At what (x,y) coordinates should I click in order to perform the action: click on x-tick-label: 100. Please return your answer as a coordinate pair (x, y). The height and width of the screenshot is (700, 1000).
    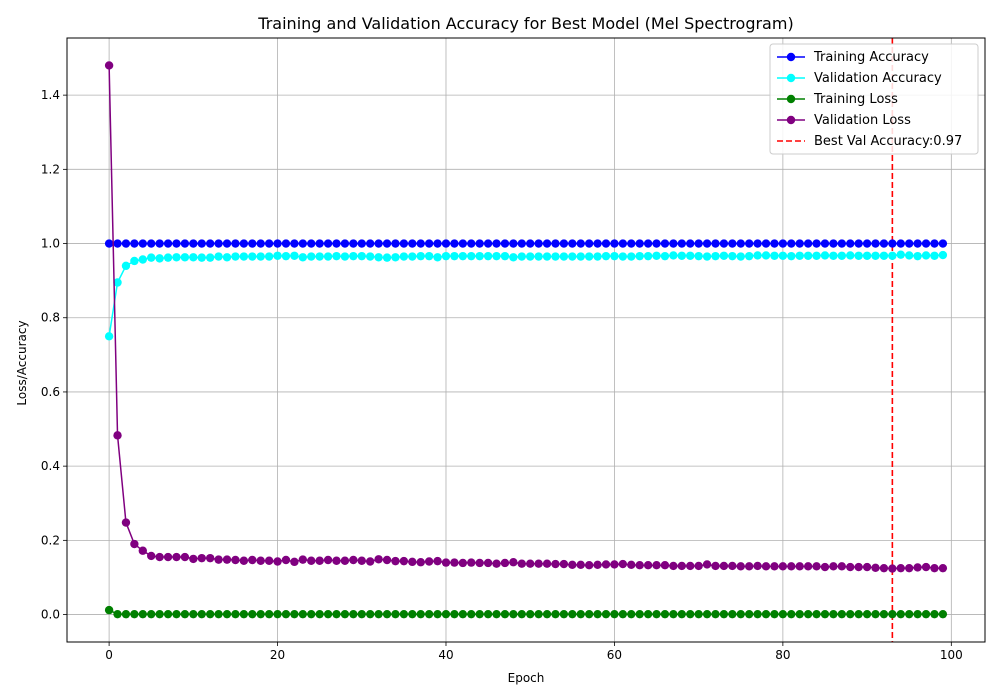
    Looking at the image, I should click on (951, 655).